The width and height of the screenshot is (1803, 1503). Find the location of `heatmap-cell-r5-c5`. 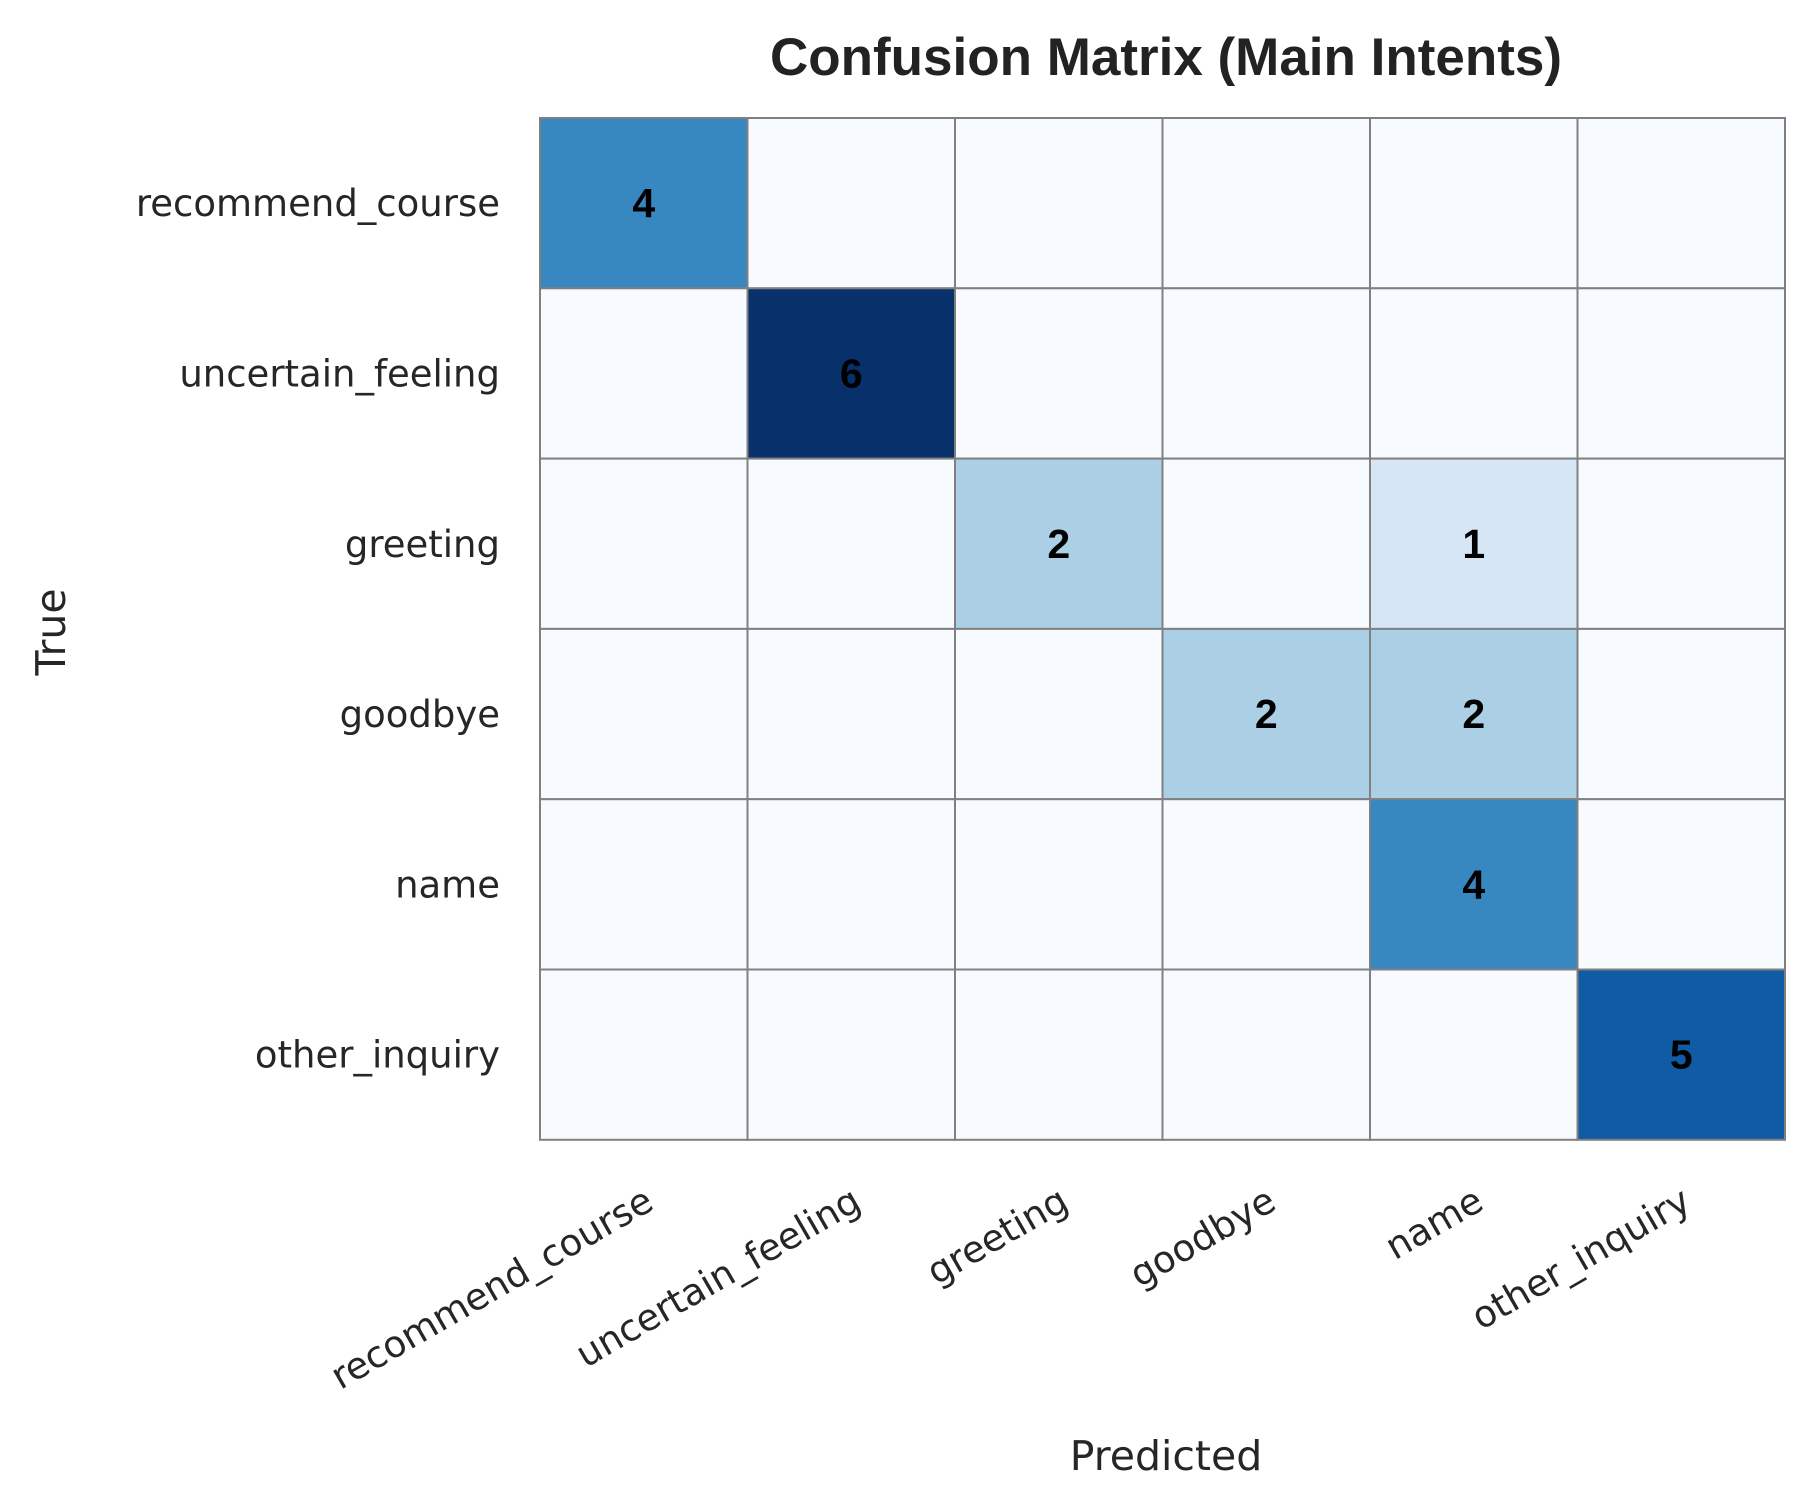

heatmap-cell-r5-c5 is located at coordinates (1681, 1054).